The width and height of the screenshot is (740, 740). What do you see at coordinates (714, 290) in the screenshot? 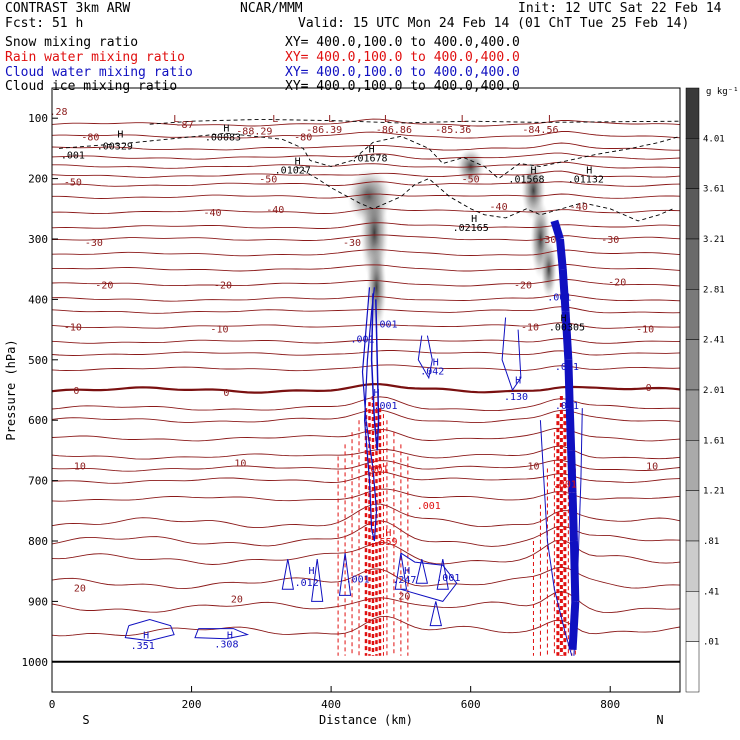
I see `colorbar-level: 2.81` at bounding box center [714, 290].